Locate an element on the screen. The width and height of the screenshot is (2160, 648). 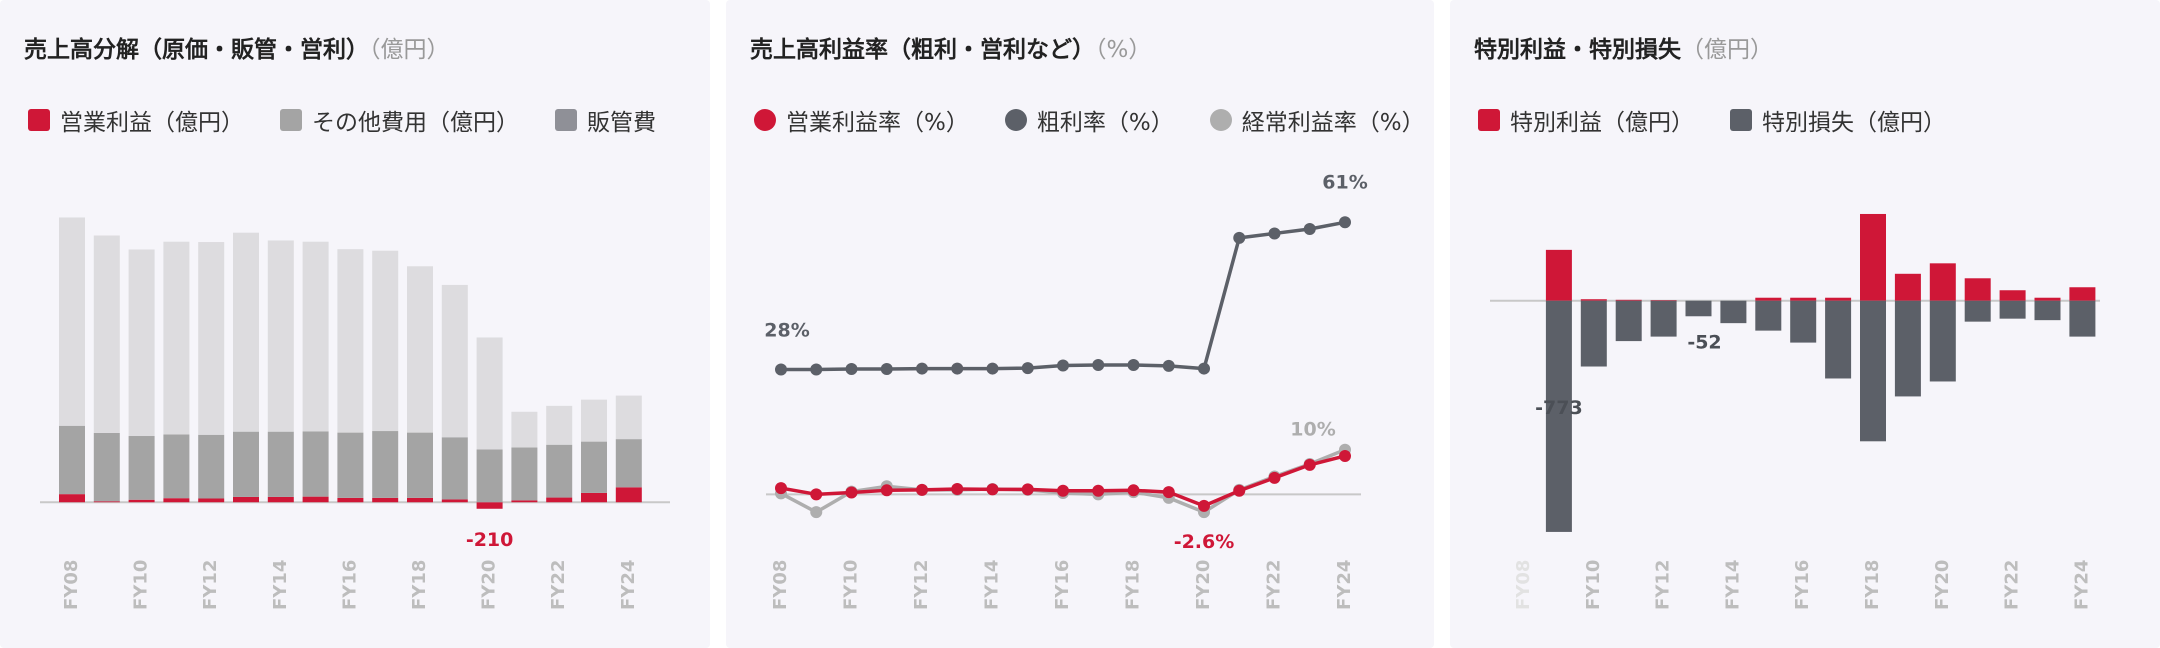
x-tick-label: FY08 is located at coordinates (780, 585).